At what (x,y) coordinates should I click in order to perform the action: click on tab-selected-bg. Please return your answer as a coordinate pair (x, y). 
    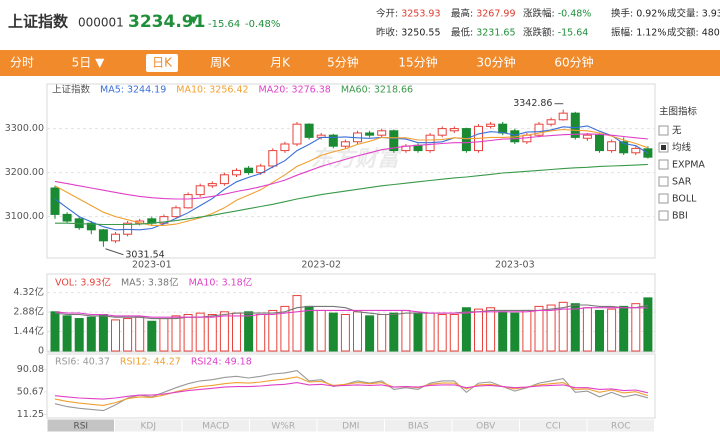
    Looking at the image, I should click on (162, 63).